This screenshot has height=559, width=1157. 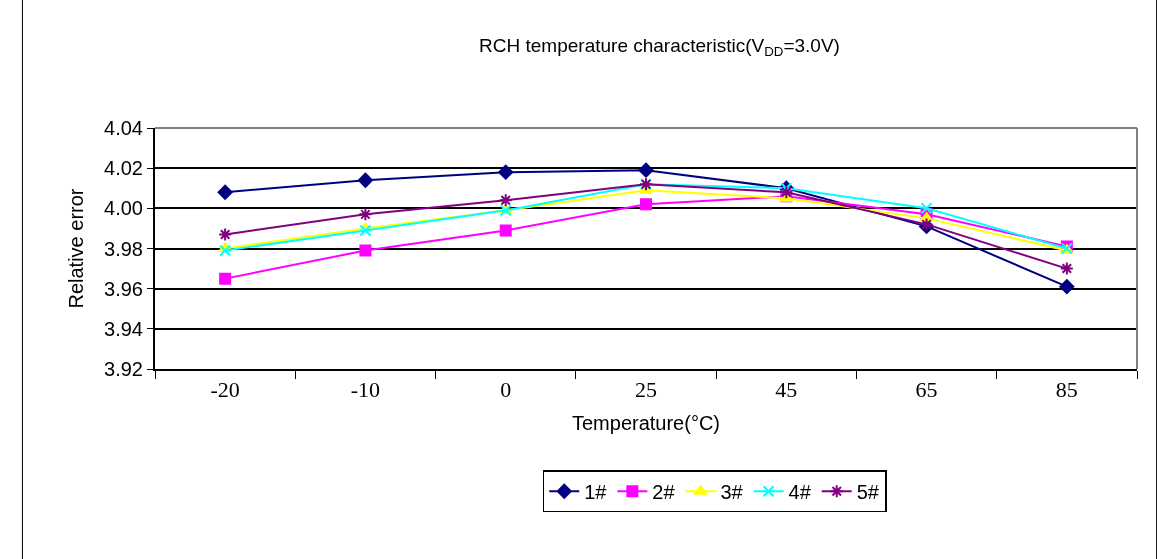 I want to click on x-tick-label: -20, so click(x=225, y=390).